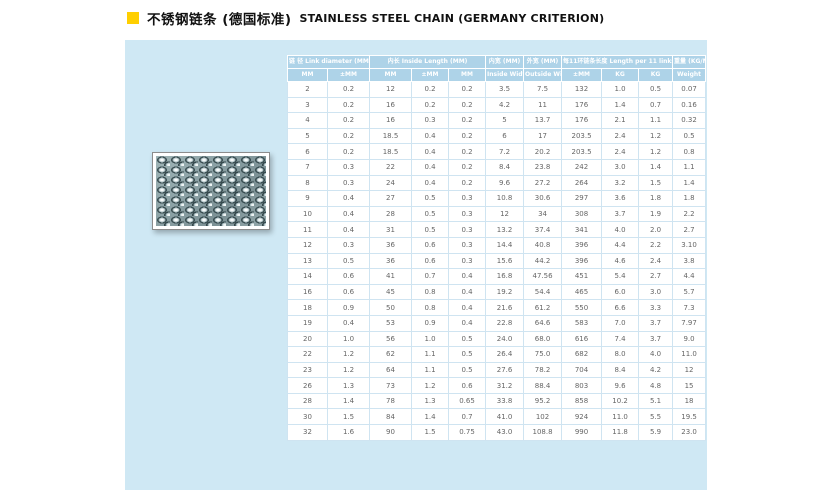 This screenshot has height=500, width=830. I want to click on table-cell: 41.0, so click(505, 417).